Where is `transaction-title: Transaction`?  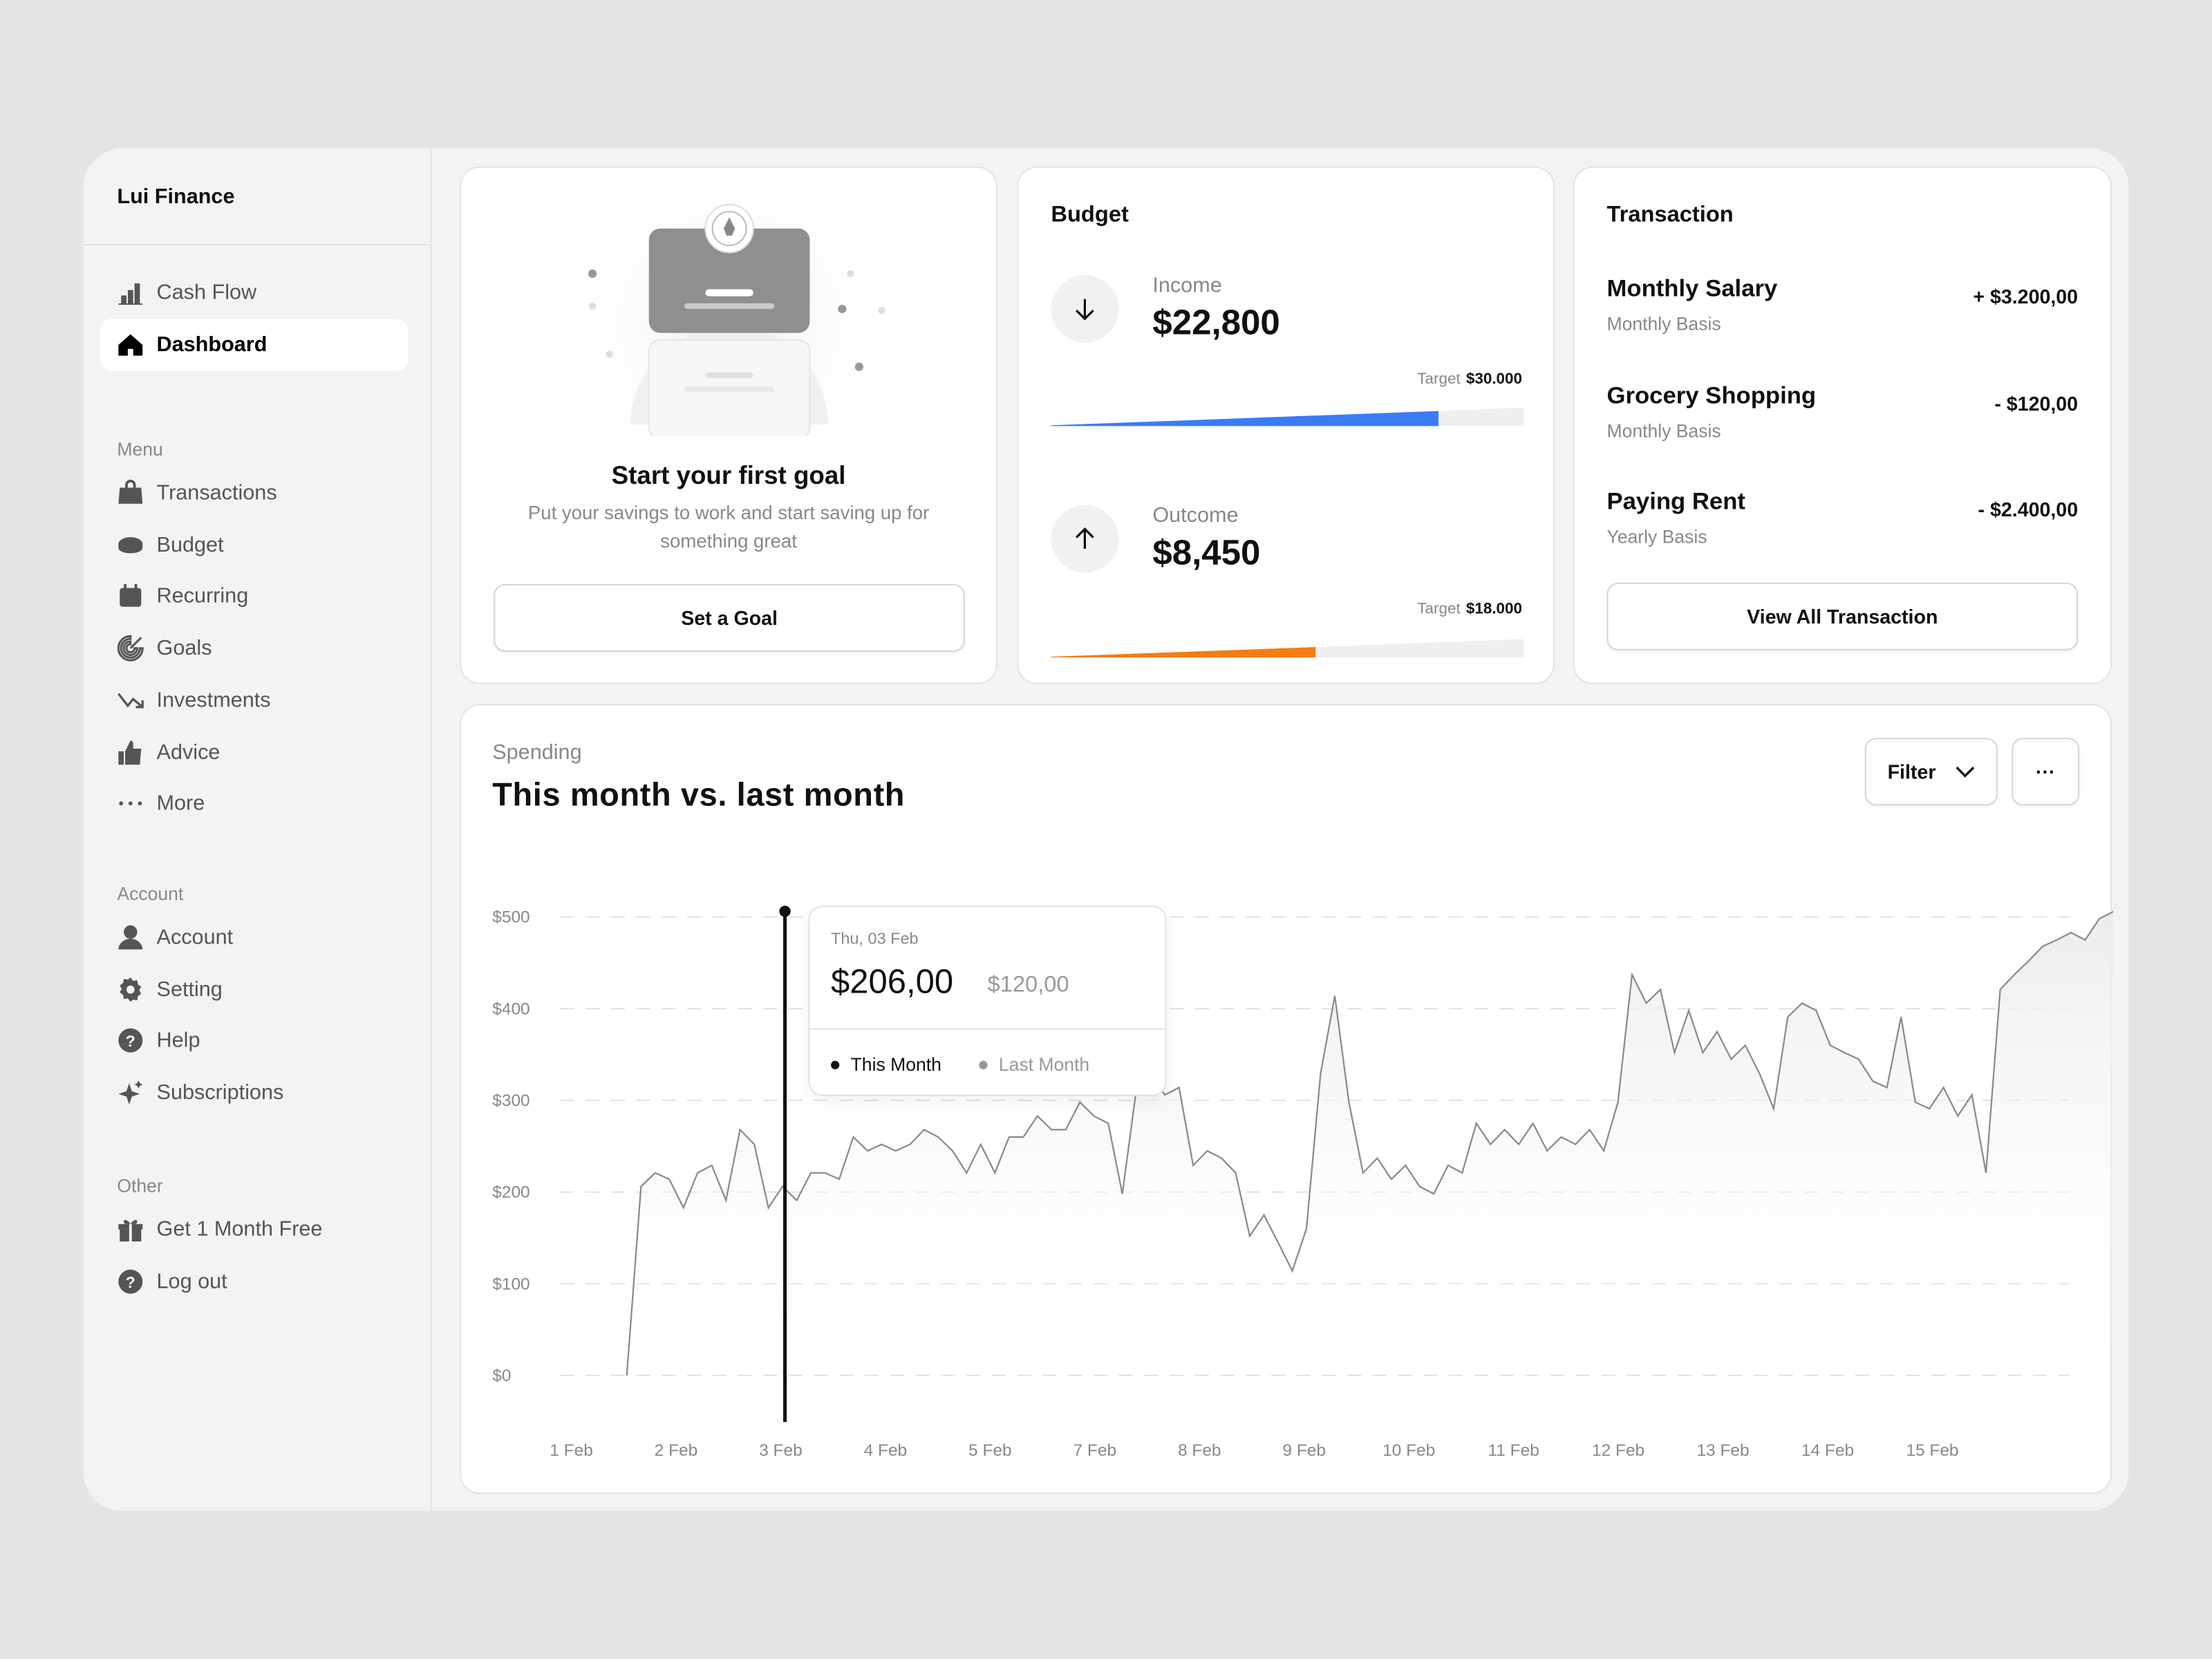 transaction-title: Transaction is located at coordinates (1670, 215).